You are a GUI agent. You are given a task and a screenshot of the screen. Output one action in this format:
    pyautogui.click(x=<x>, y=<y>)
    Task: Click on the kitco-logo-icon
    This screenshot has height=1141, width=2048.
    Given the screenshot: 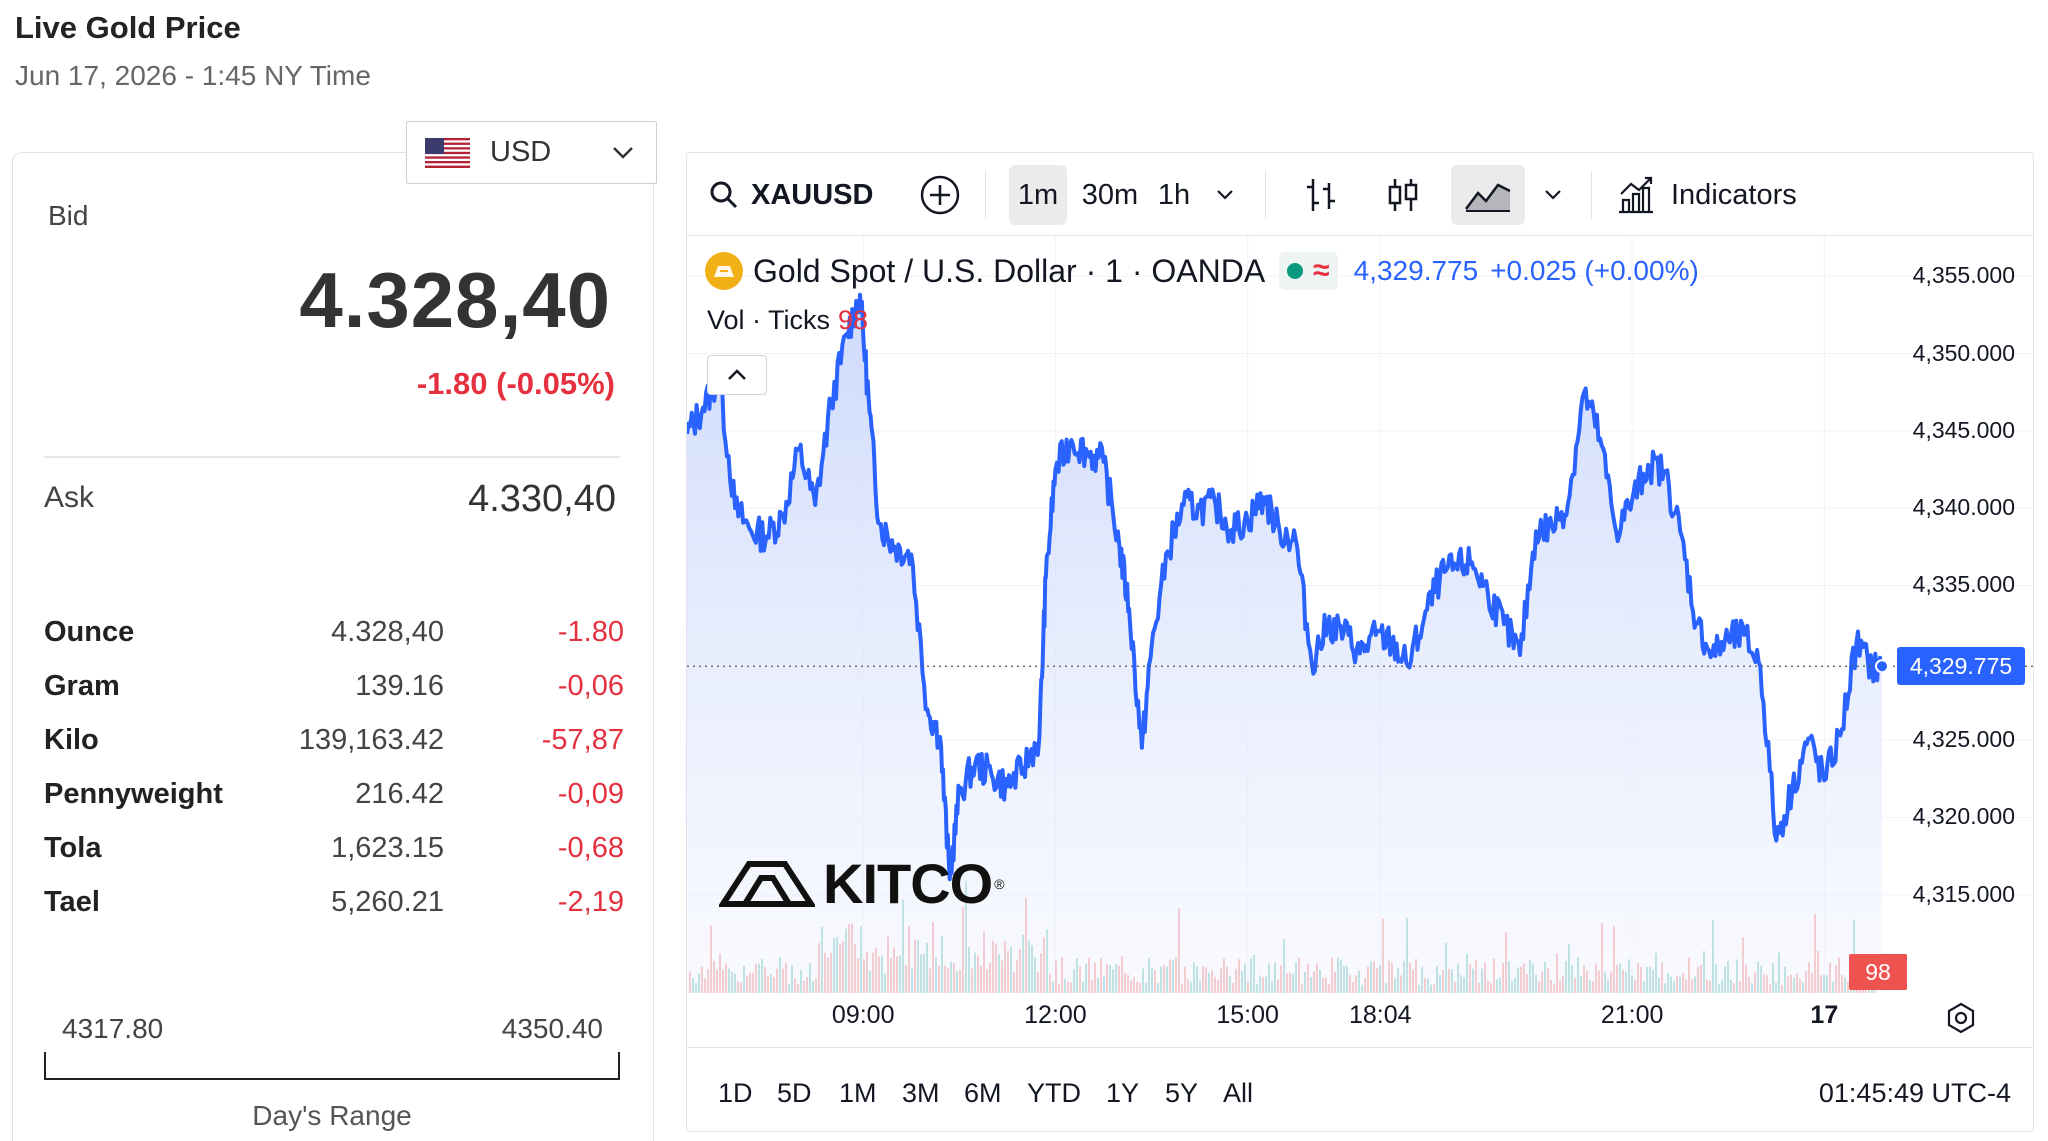 What is the action you would take?
    pyautogui.click(x=767, y=883)
    